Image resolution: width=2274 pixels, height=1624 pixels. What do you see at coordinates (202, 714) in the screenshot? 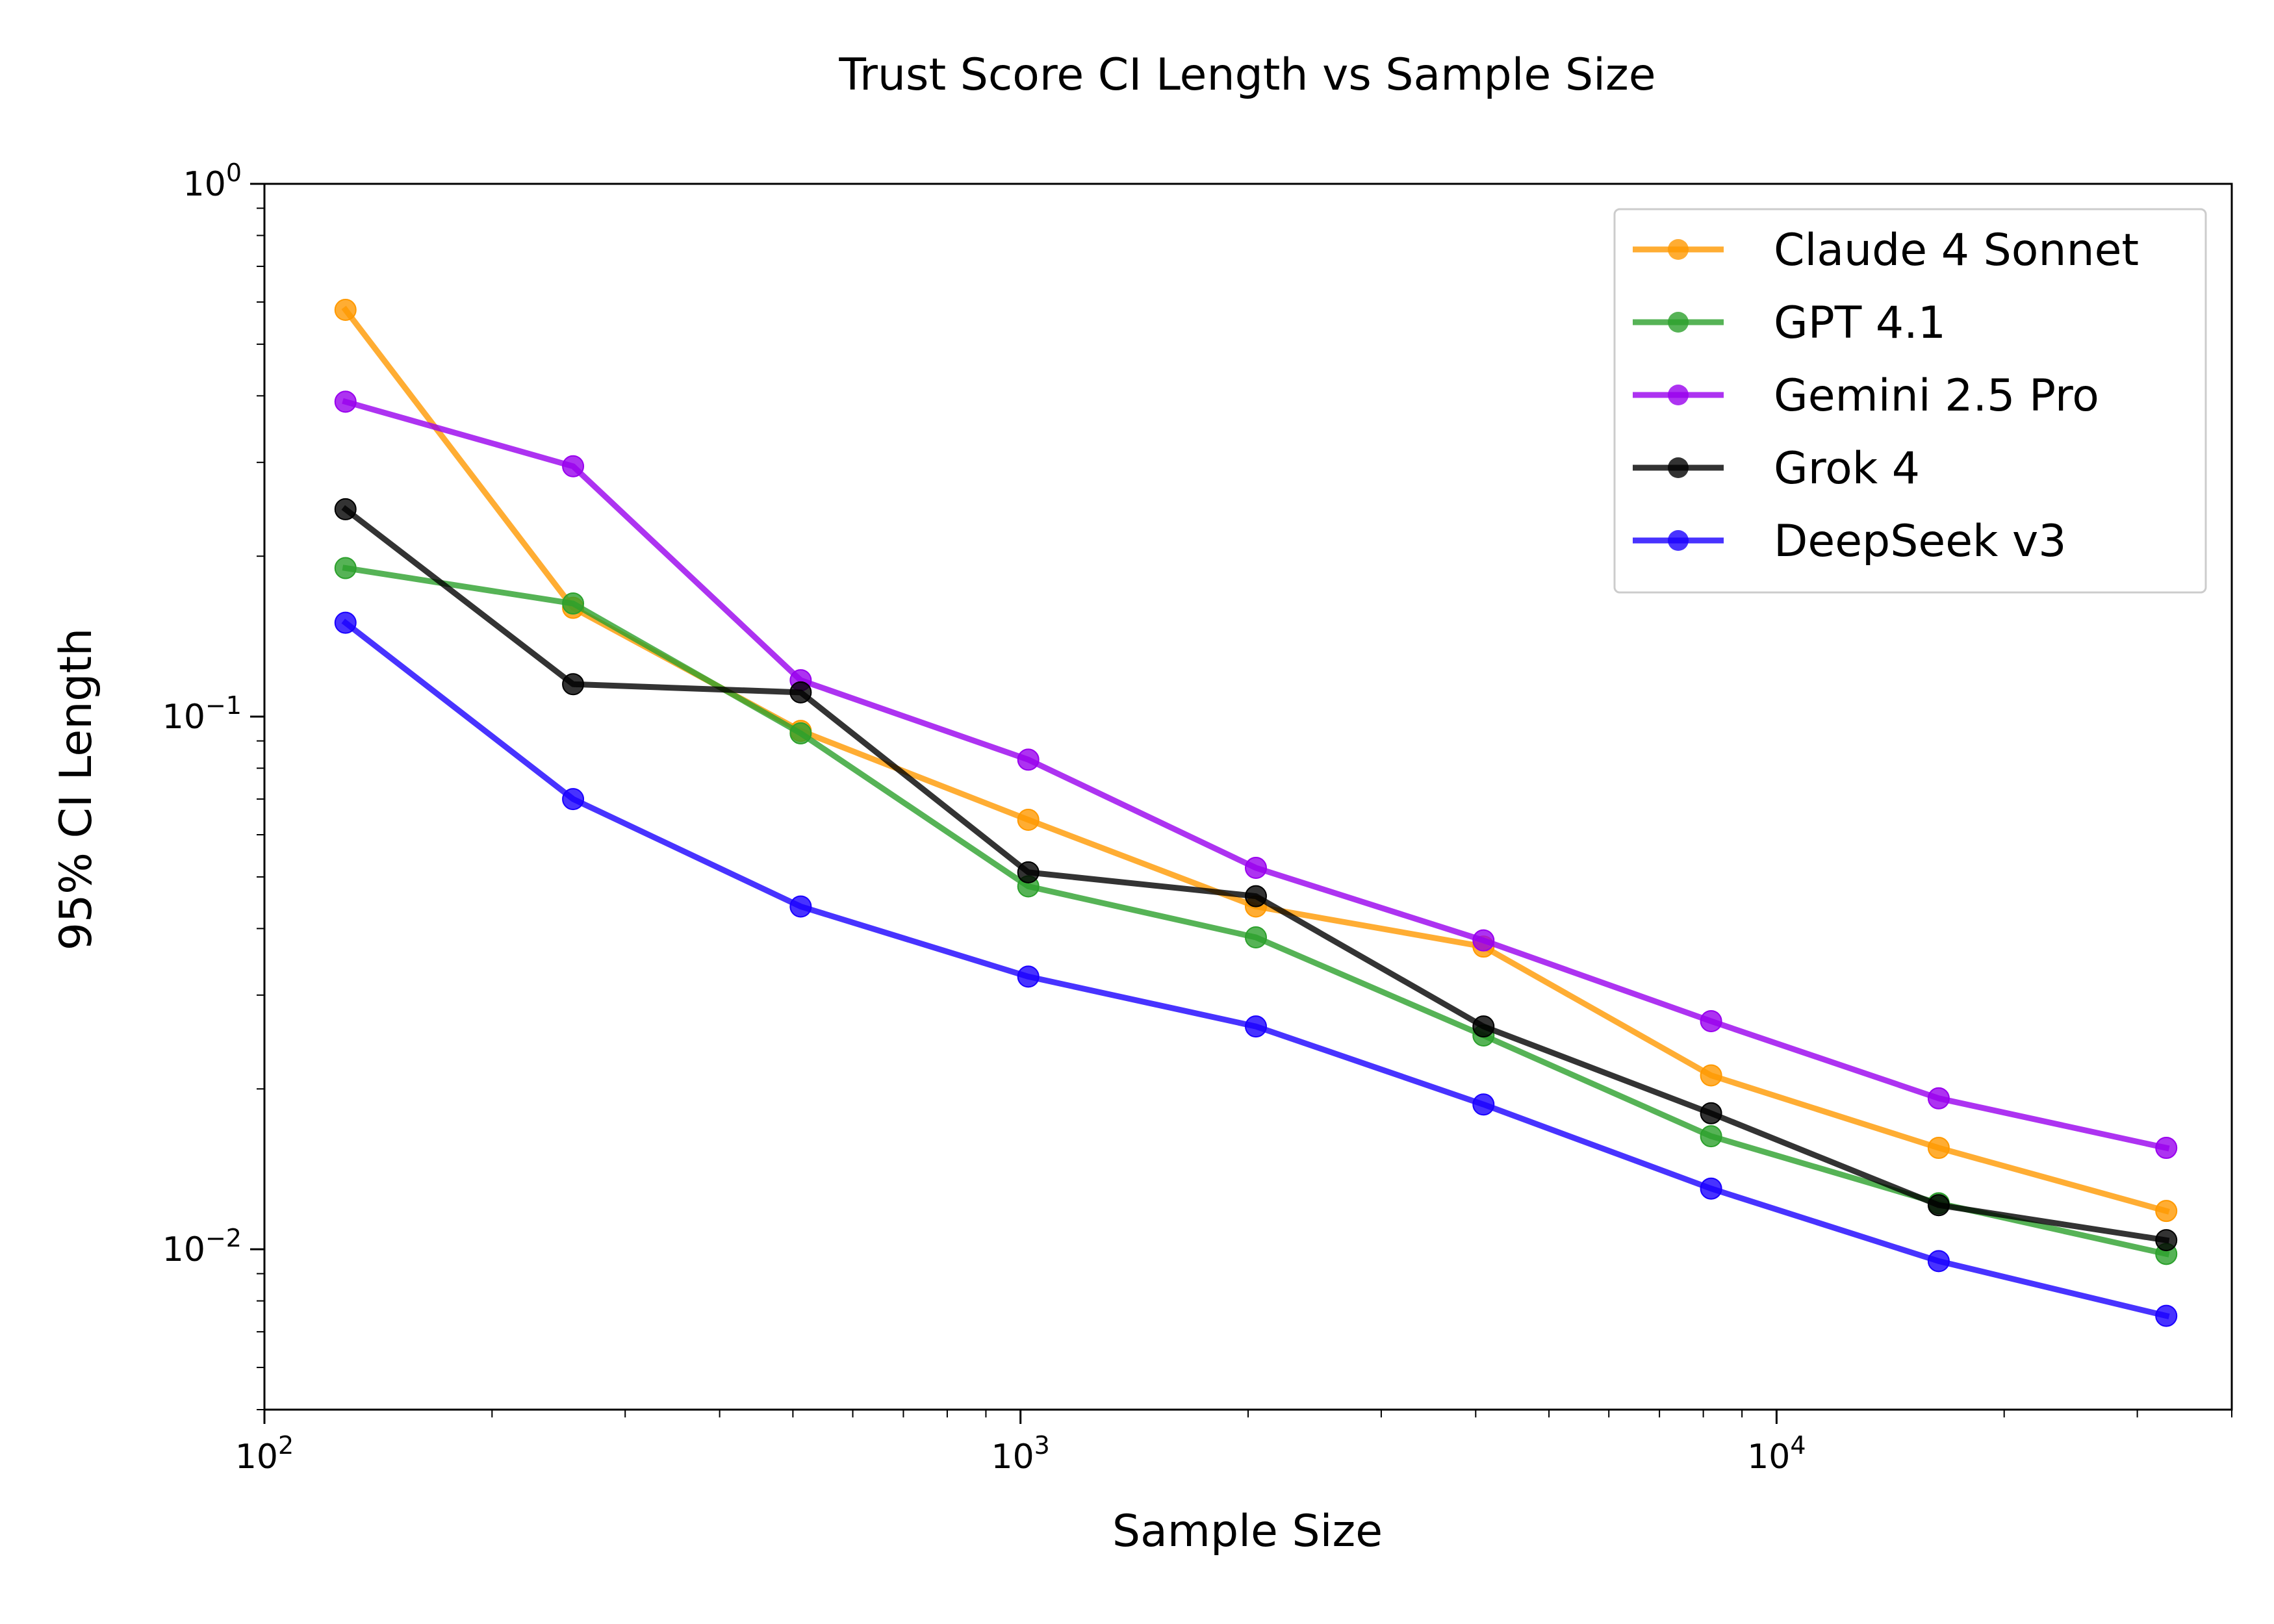
I see `y-tick-label: 10⁻¹` at bounding box center [202, 714].